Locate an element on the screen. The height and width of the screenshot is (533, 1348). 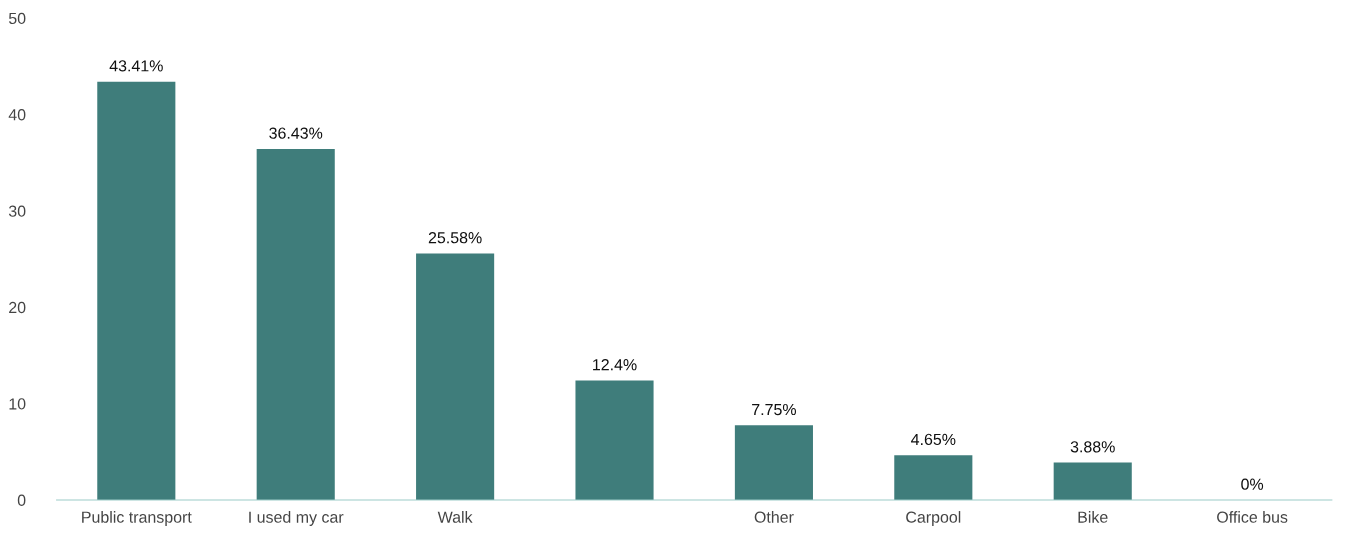
data-label: 25.58% is located at coordinates (455, 238).